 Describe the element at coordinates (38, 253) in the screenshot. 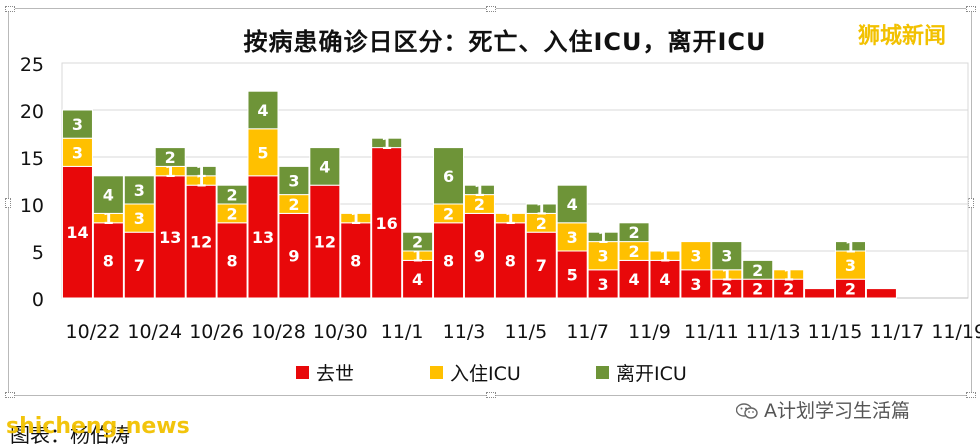

I see `y-tick-label: 5` at that location.